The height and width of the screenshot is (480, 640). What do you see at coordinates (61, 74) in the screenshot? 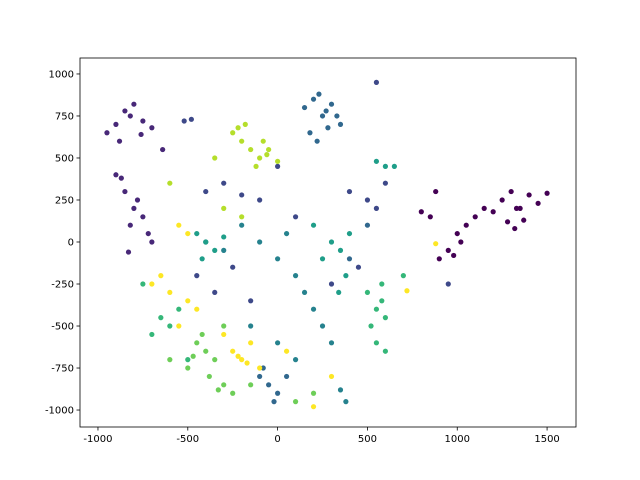
I see `y-tick-label: 1000` at bounding box center [61, 74].